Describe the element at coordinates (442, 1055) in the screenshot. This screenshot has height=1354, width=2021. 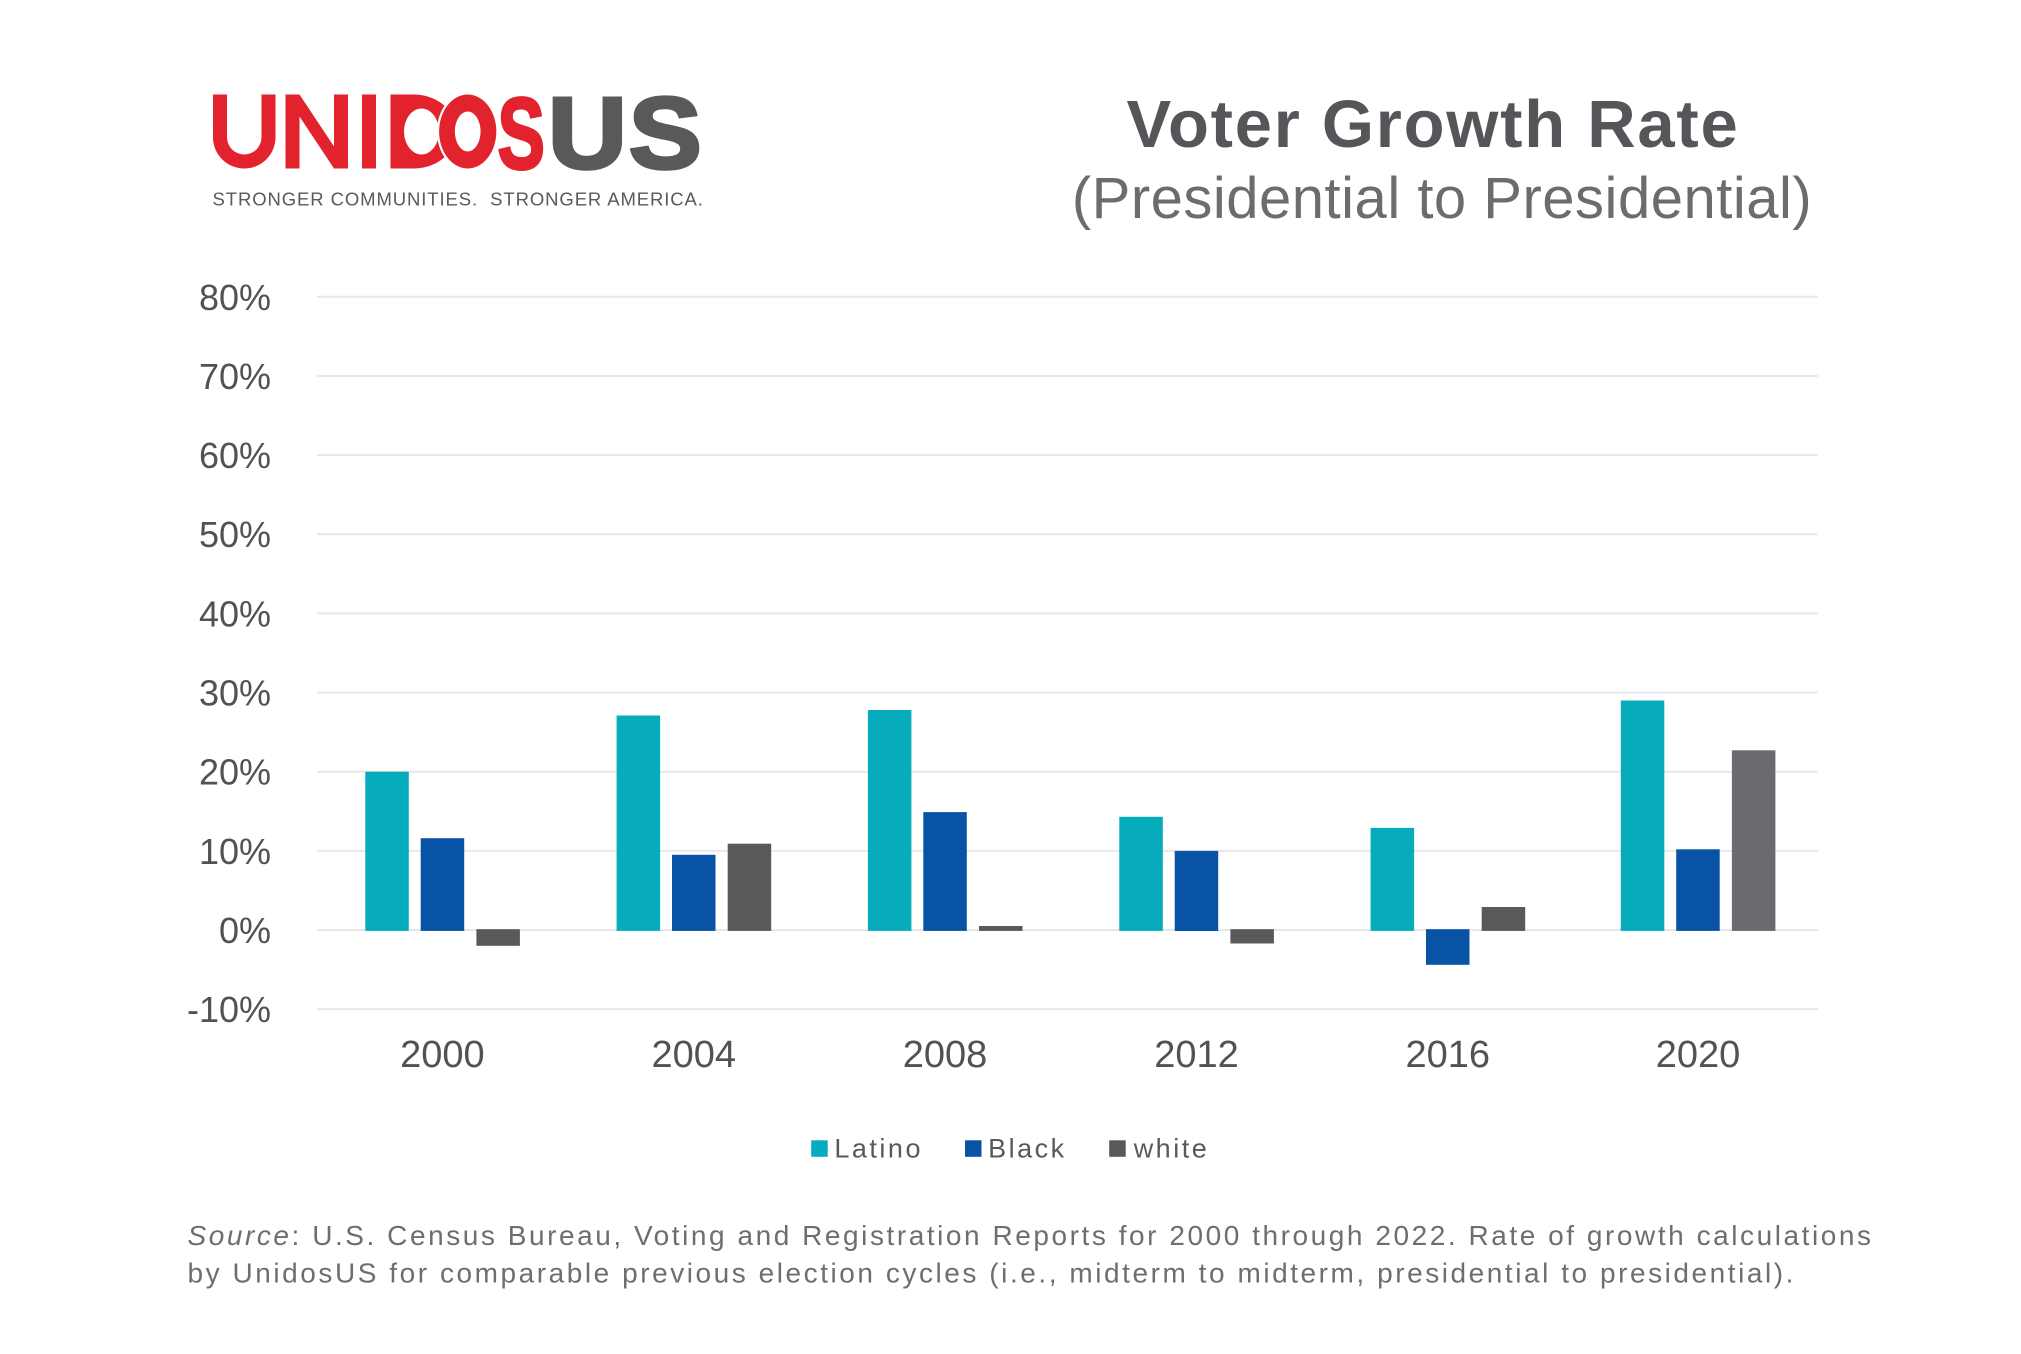
I see `svg-text: 2000` at that location.